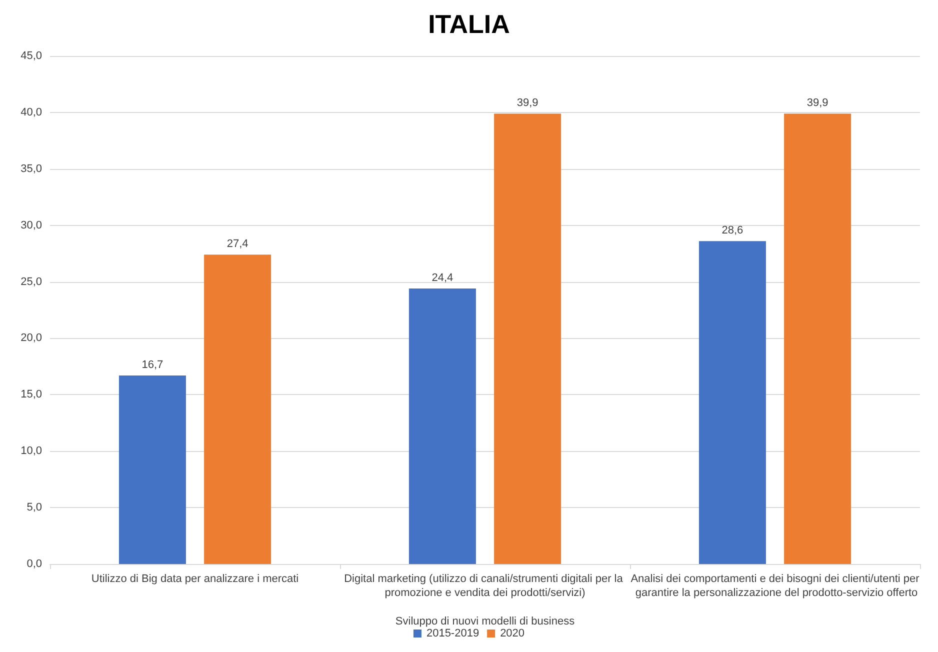 The width and height of the screenshot is (938, 652). What do you see at coordinates (31, 225) in the screenshot?
I see `y-tick-label: 30,0` at bounding box center [31, 225].